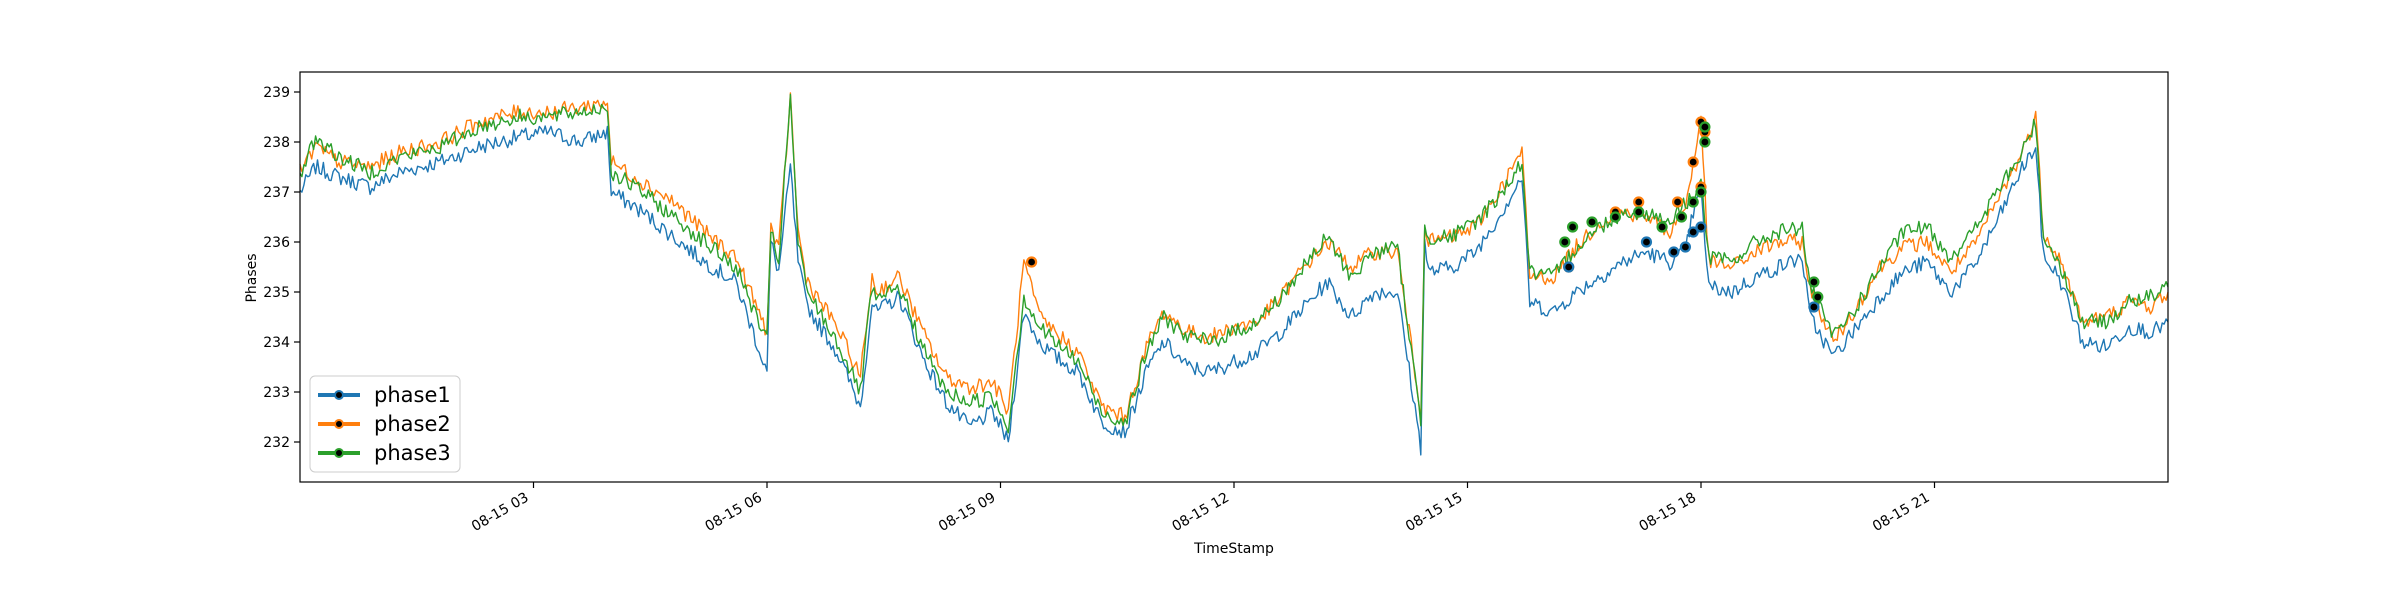 The image size is (2400, 600). Describe the element at coordinates (276, 193) in the screenshot. I see `y-tick-label: 237` at that location.